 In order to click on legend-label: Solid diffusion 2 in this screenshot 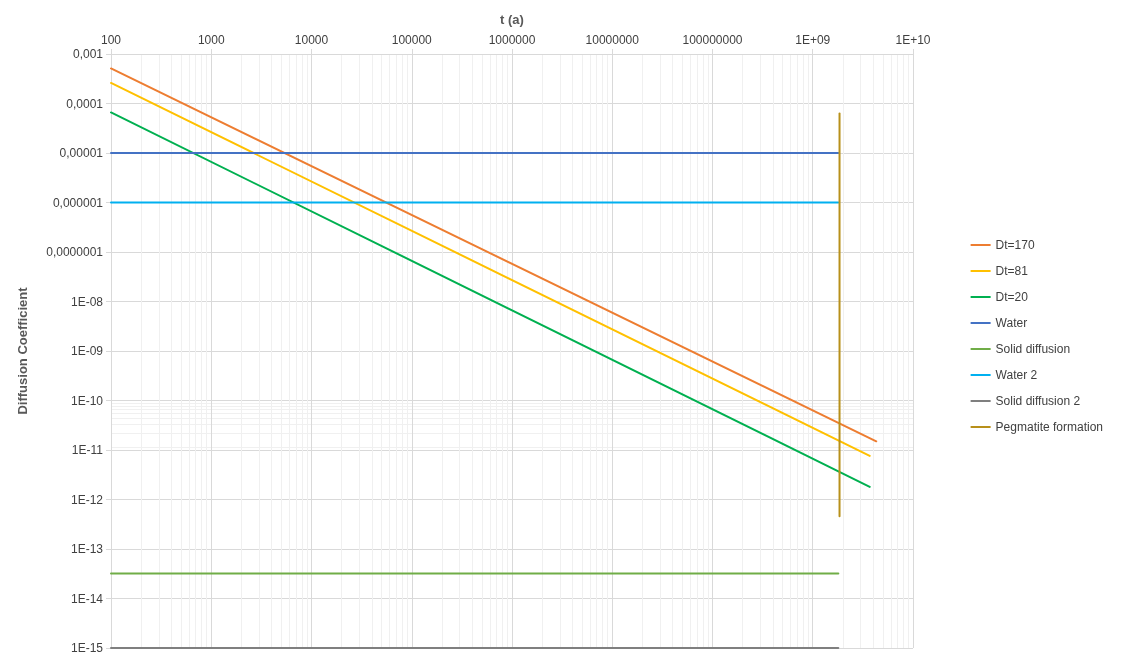, I will do `click(1038, 401)`.